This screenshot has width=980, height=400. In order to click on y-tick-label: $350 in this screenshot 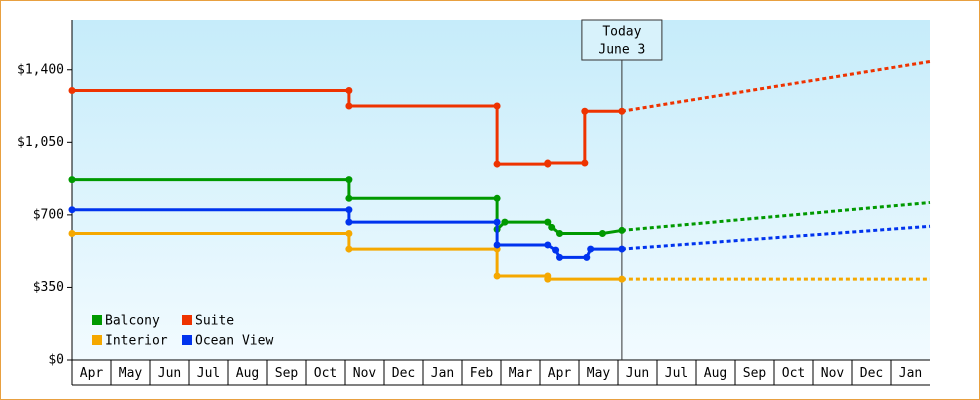, I will do `click(48, 287)`.